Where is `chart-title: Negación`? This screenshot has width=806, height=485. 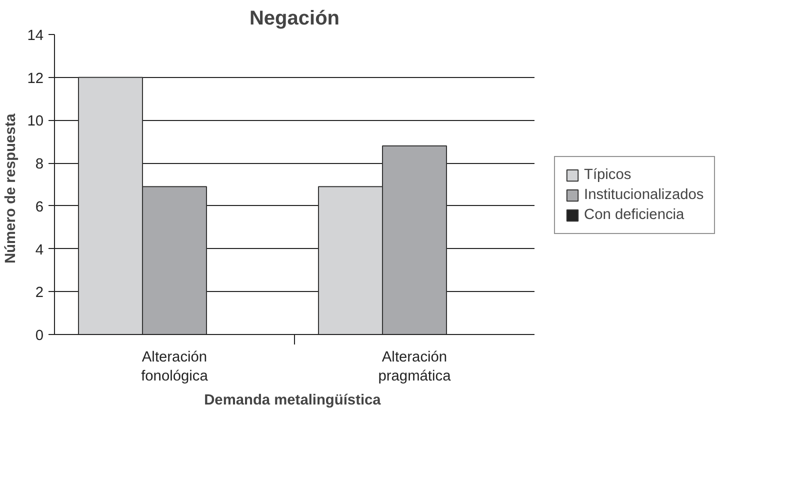 chart-title: Negación is located at coordinates (294, 19).